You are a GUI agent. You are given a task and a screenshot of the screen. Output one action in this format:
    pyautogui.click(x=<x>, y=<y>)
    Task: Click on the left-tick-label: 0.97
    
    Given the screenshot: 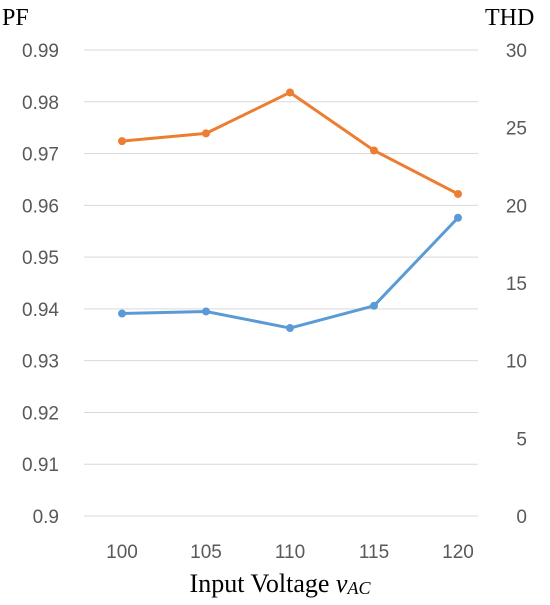 What is the action you would take?
    pyautogui.click(x=40, y=155)
    